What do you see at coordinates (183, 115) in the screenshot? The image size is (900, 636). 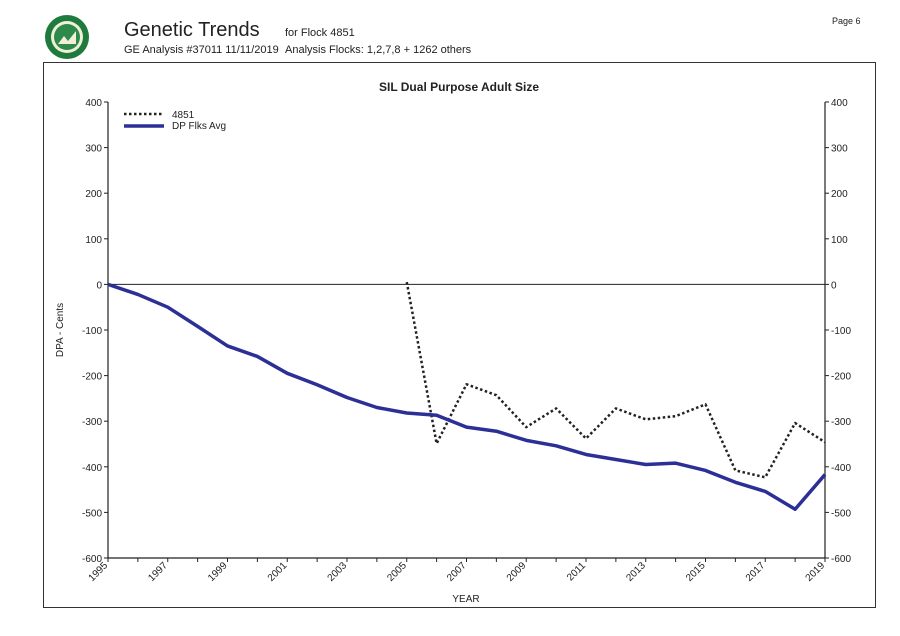 I see `legend-label-4851: 4851` at bounding box center [183, 115].